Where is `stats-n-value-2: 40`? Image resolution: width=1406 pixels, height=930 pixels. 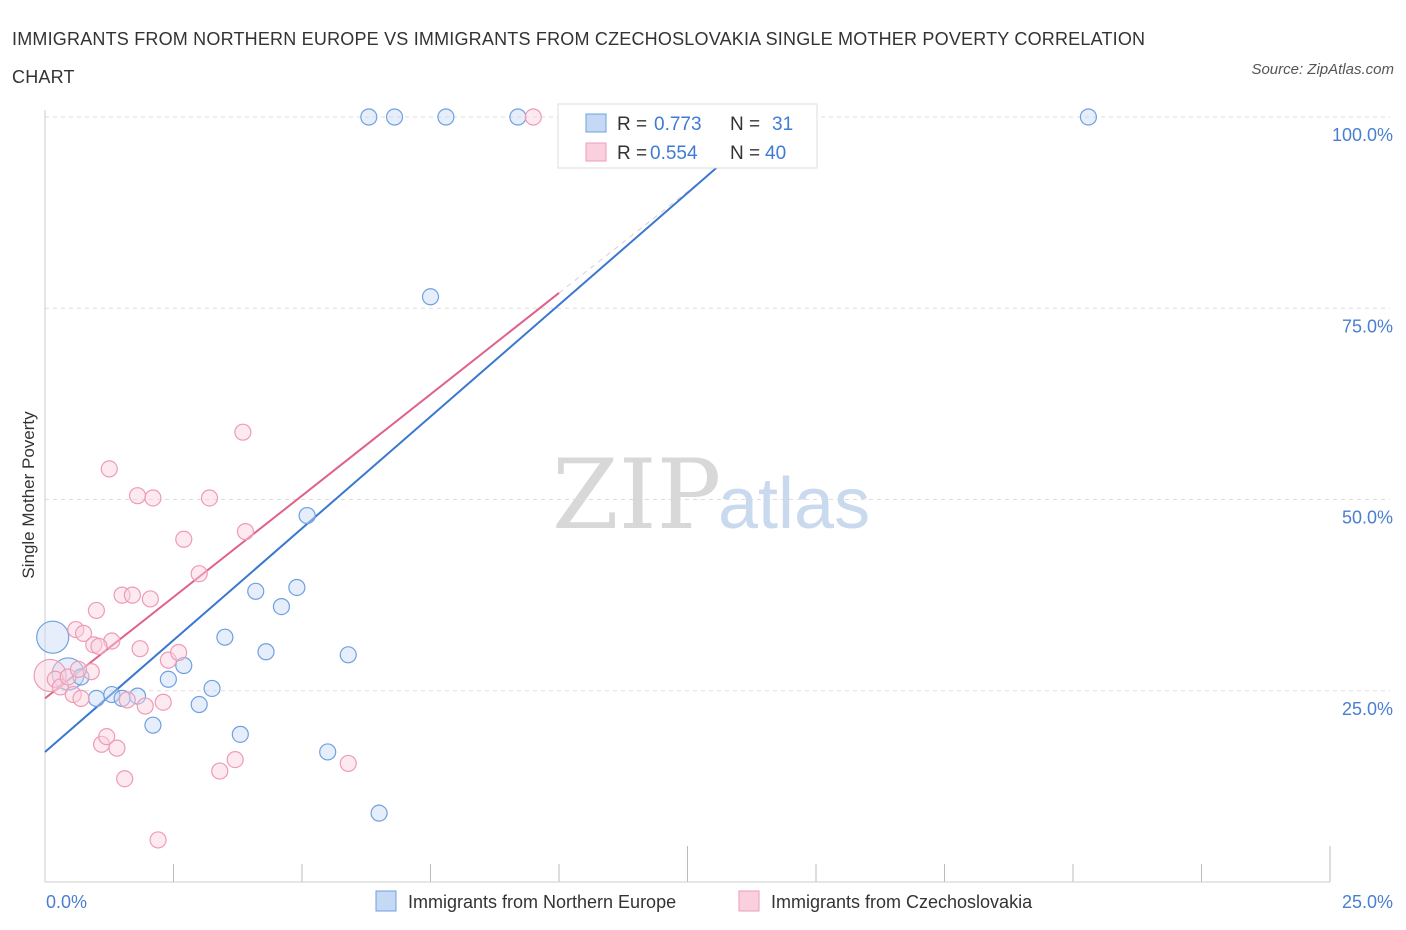
stats-n-value-2: 40 is located at coordinates (775, 153).